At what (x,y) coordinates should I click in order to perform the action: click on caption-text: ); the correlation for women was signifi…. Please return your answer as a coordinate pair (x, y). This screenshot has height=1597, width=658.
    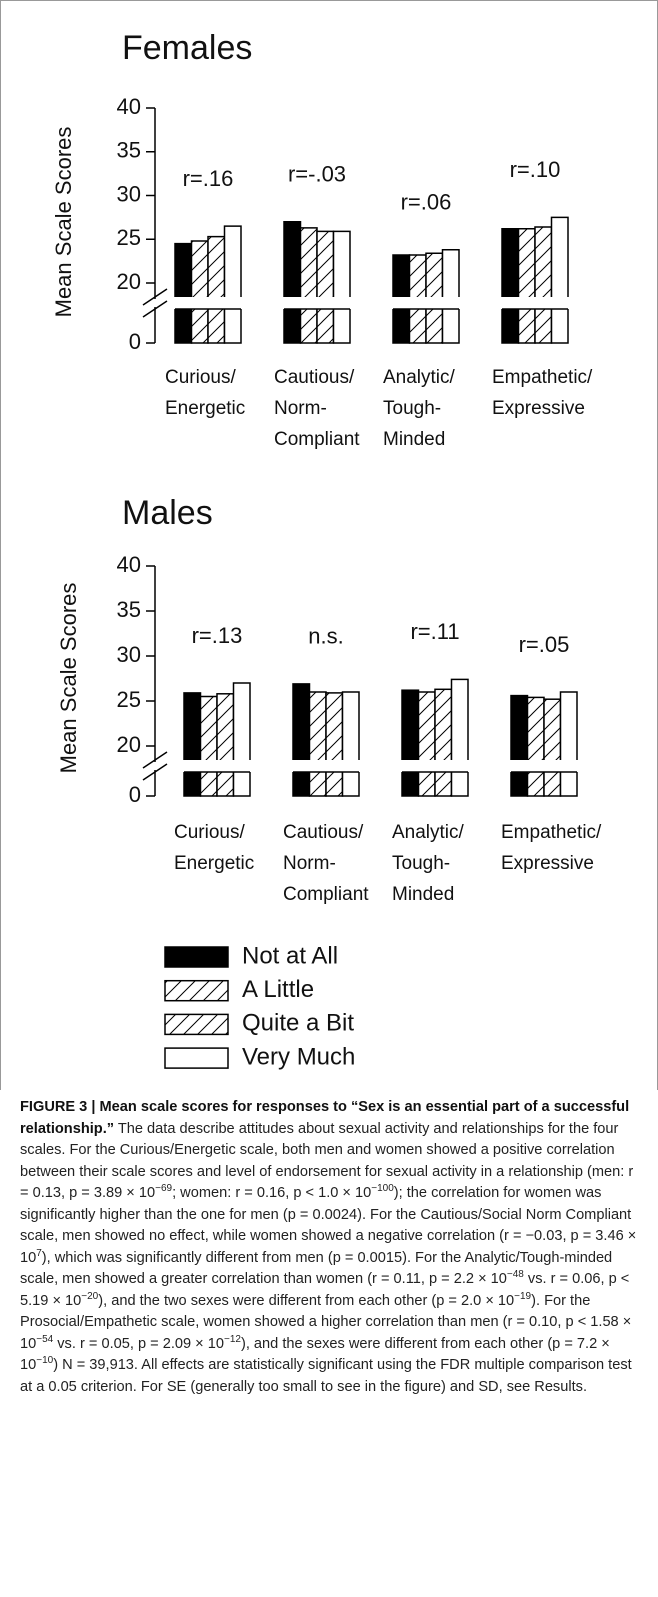
    Looking at the image, I should click on (328, 1225).